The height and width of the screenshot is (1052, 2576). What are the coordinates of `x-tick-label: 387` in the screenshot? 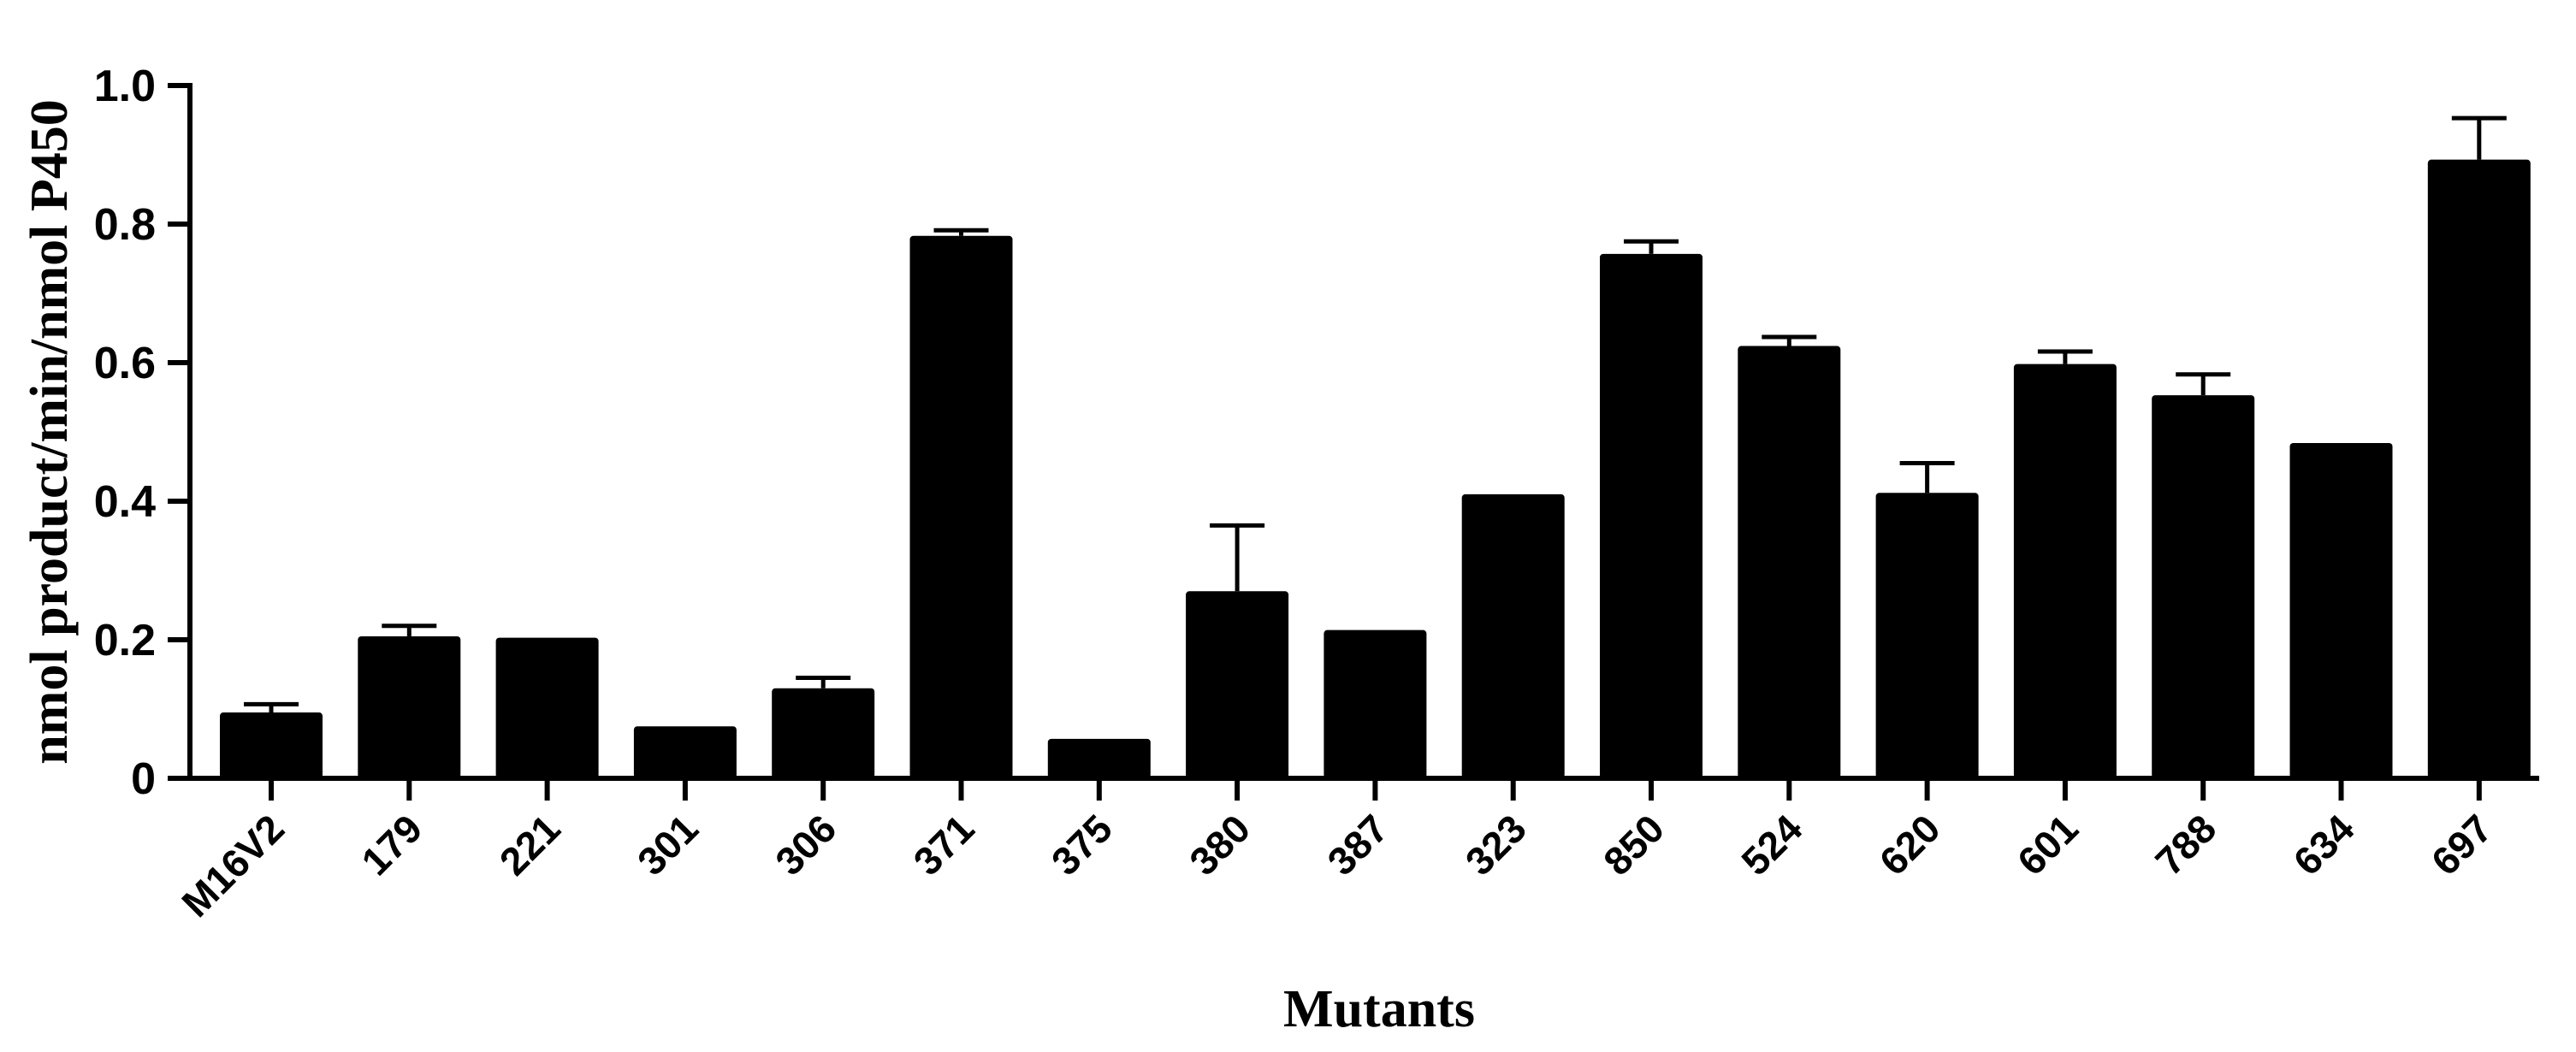 It's located at (1357, 845).